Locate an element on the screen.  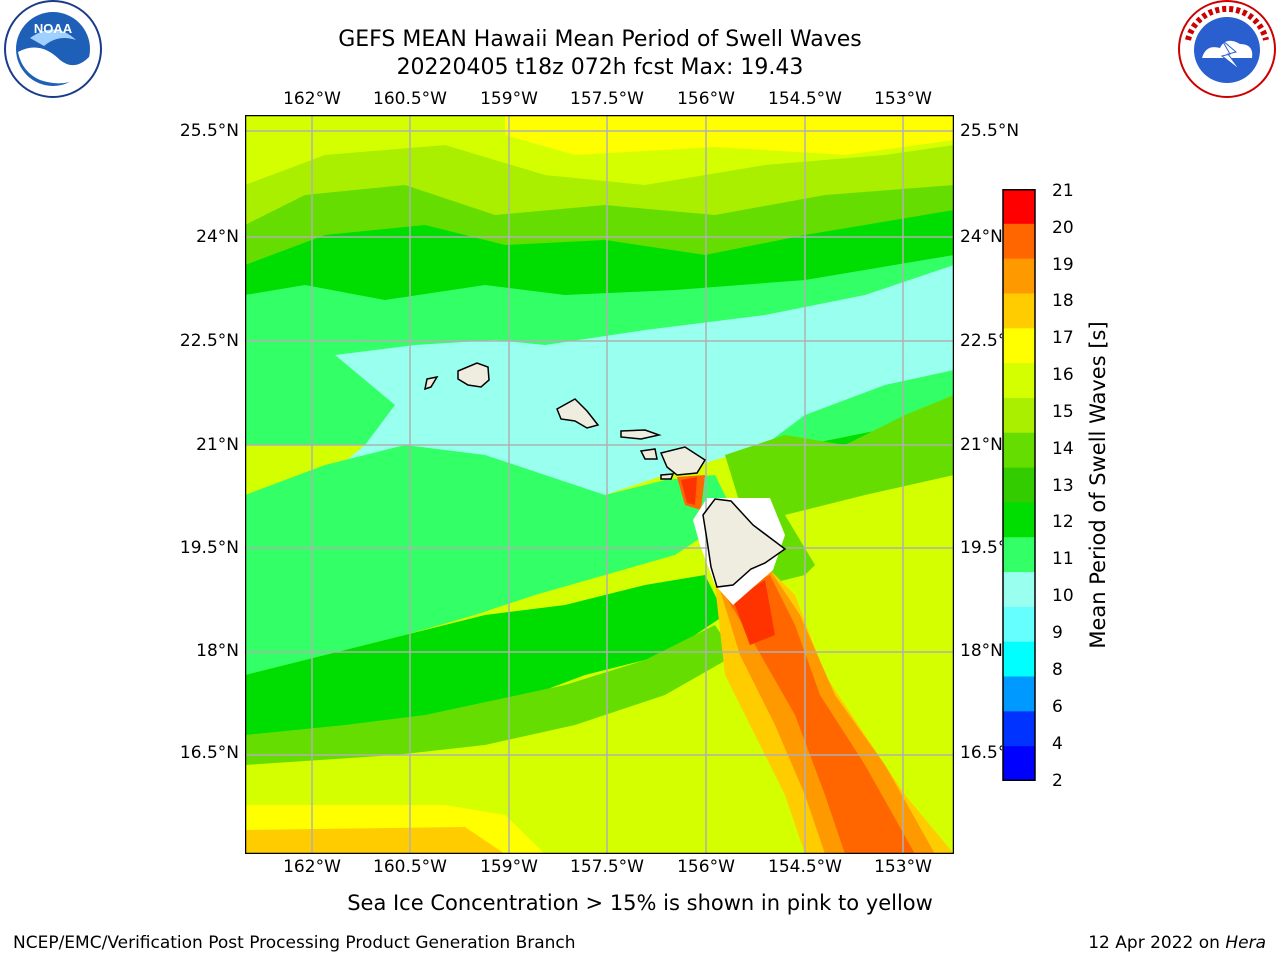
colorbar is located at coordinates (1019, 485).